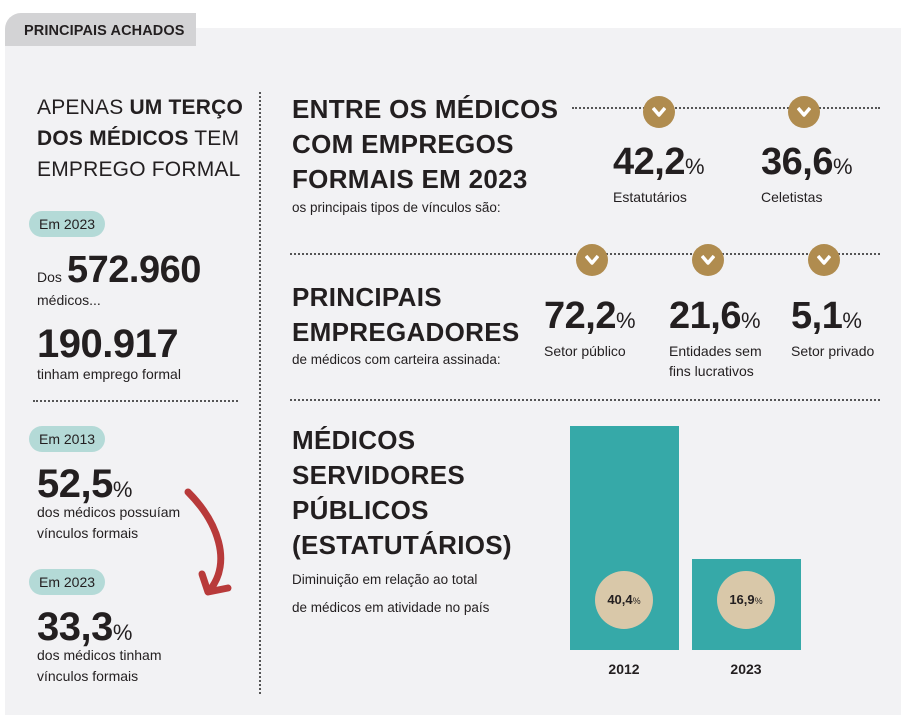 The image size is (908, 725). What do you see at coordinates (109, 522) in the screenshot?
I see `stat-2013-label: dos médicos possuíam vínculos formais` at bounding box center [109, 522].